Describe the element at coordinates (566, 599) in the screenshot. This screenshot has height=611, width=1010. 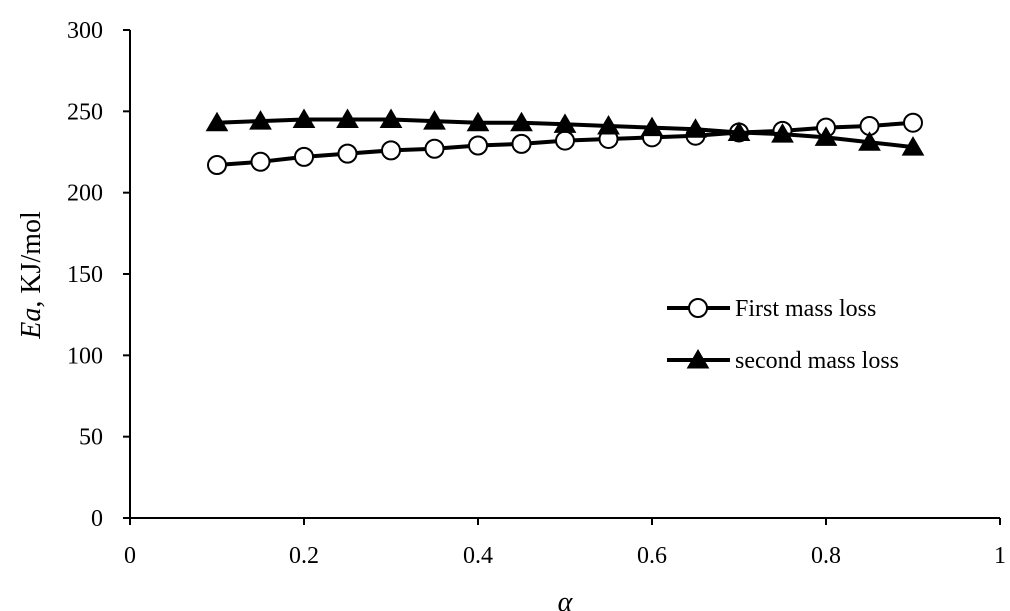
I see `x-axis-title: α` at that location.